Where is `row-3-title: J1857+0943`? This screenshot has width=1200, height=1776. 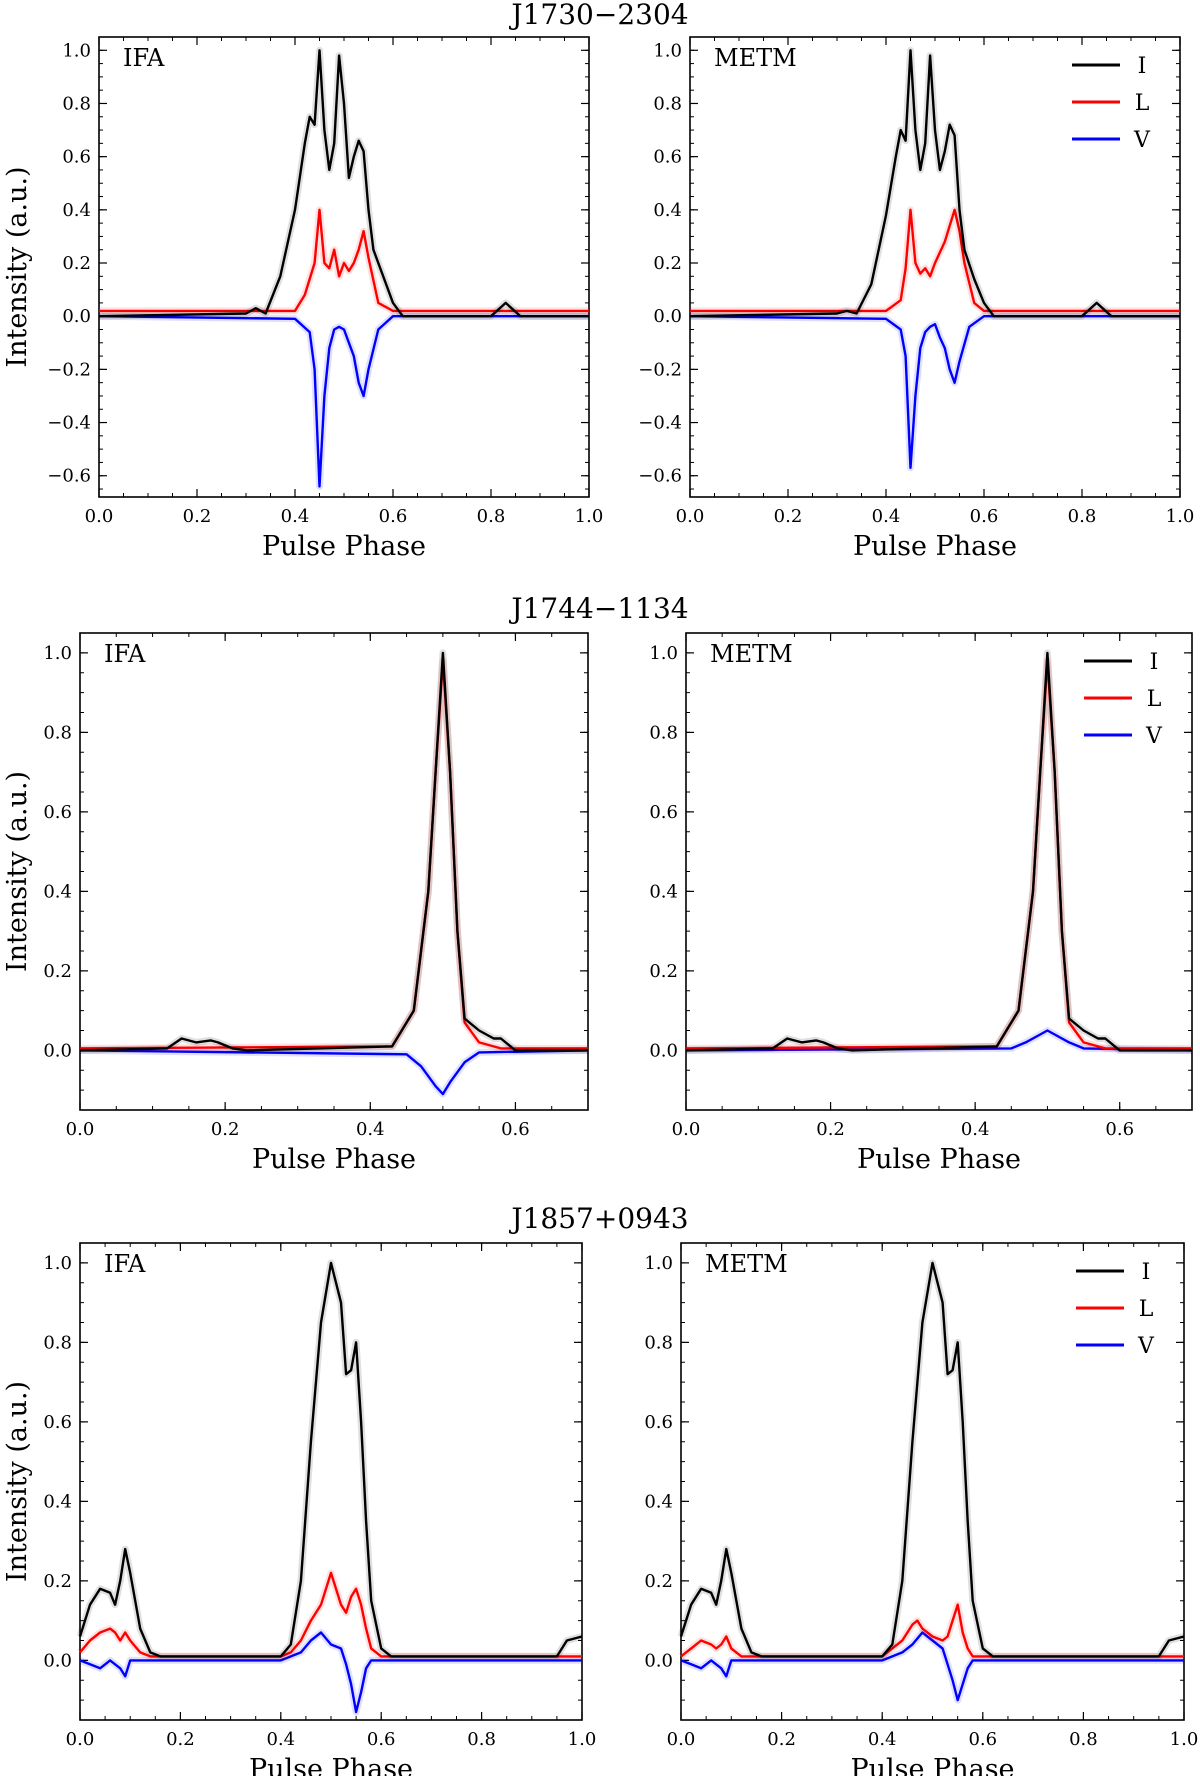
row-3-title: J1857+0943 is located at coordinates (598, 1218).